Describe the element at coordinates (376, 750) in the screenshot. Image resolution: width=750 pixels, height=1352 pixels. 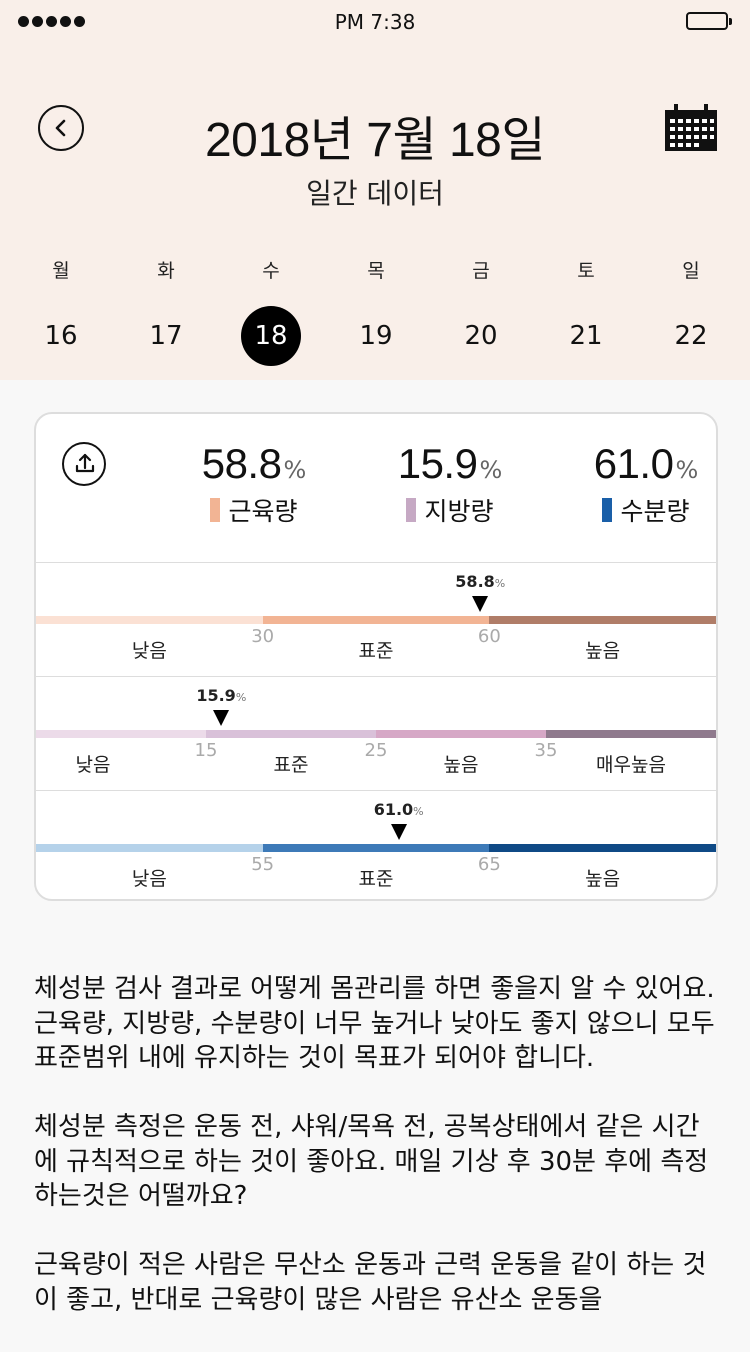
I see `gauge-tick: 25` at that location.